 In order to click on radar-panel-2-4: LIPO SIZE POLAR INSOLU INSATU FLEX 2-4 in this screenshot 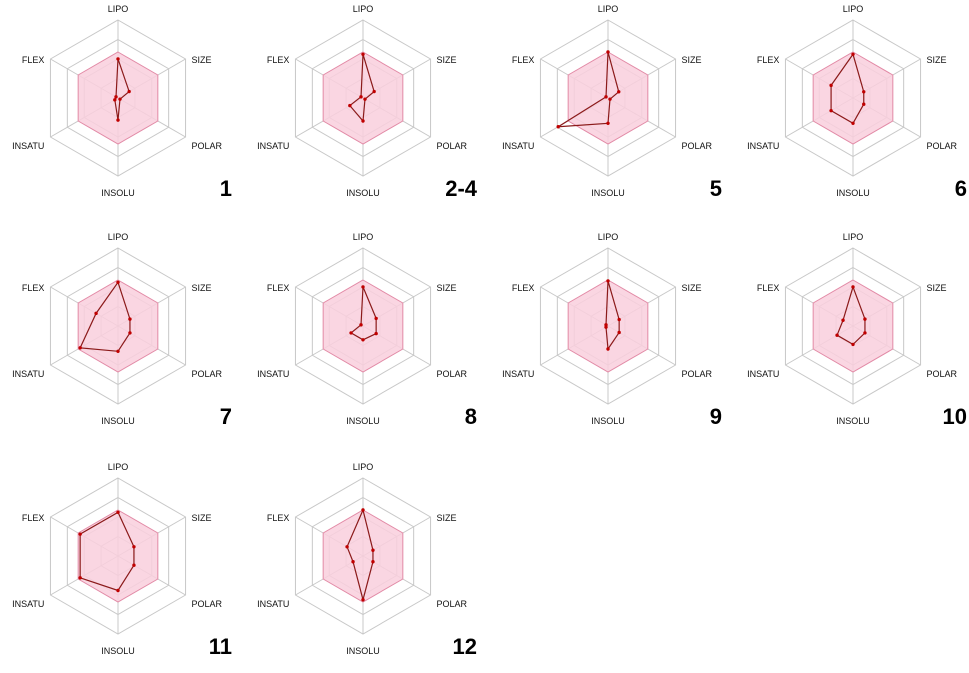, I will do `click(365, 107)`.